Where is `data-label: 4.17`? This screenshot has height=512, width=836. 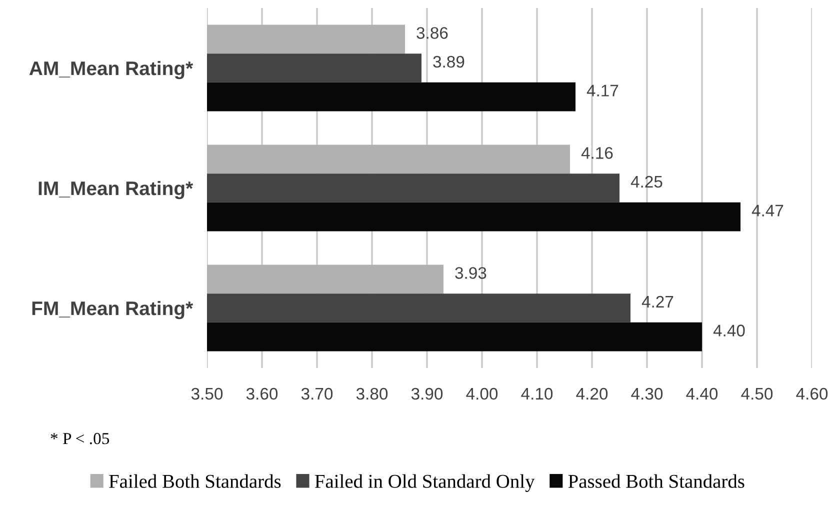
data-label: 4.17 is located at coordinates (602, 90).